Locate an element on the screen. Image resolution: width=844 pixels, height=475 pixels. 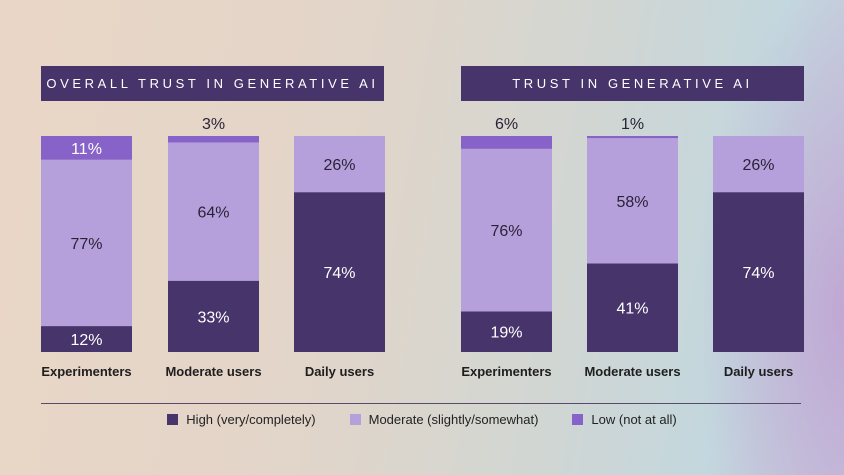
divider is located at coordinates (421, 403).